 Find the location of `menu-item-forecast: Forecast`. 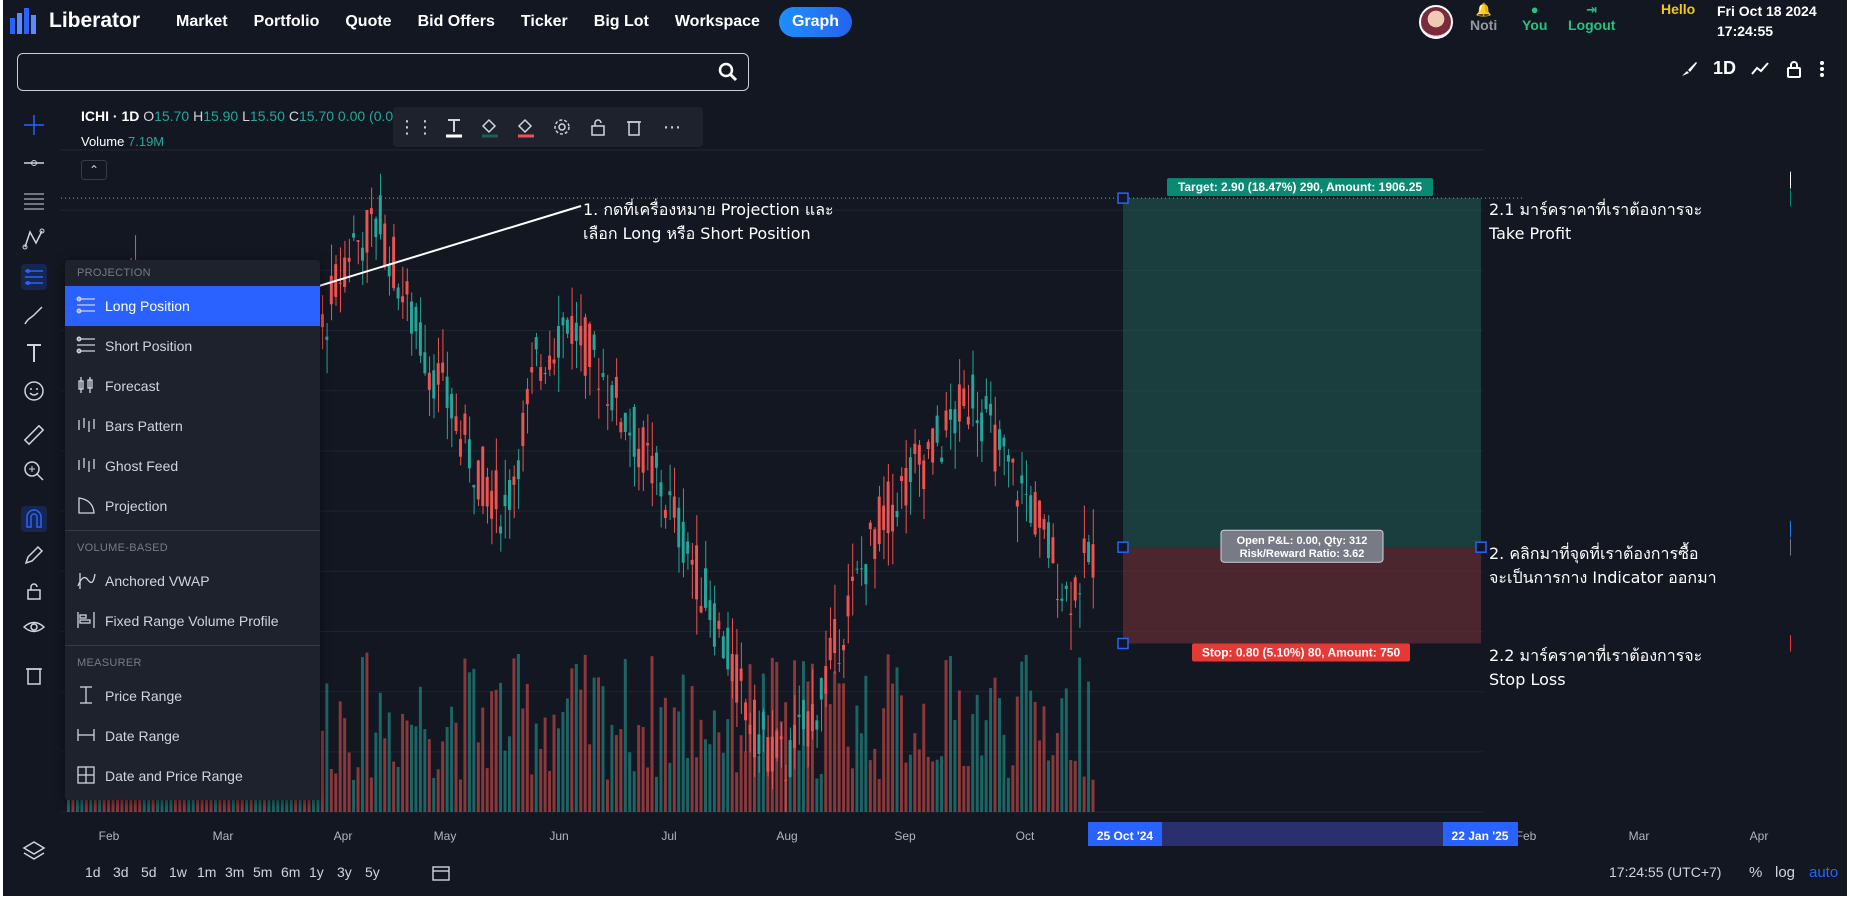

menu-item-forecast: Forecast is located at coordinates (192, 386).